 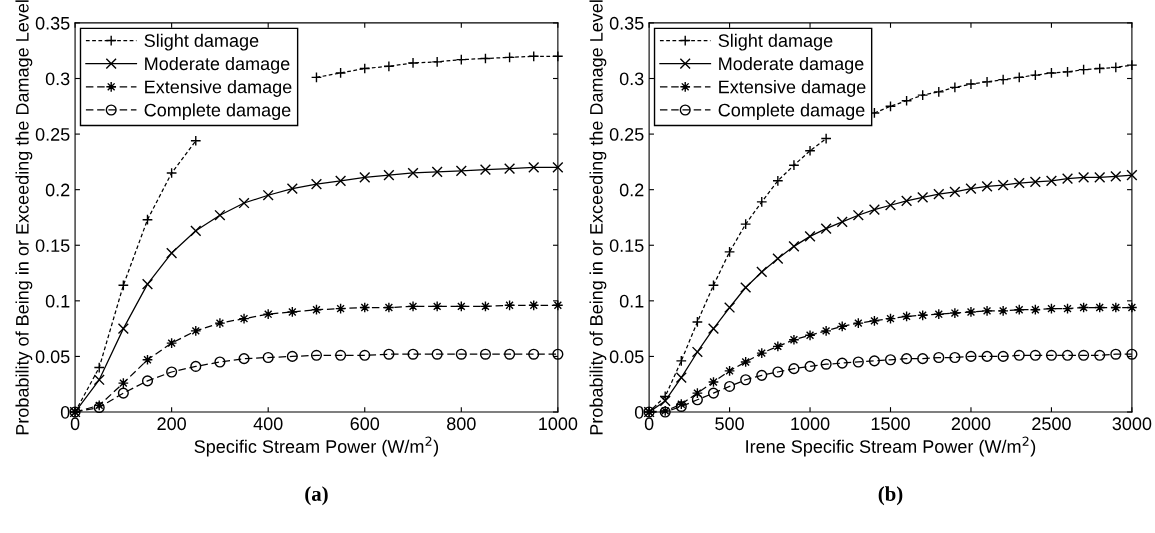 What do you see at coordinates (1132, 424) in the screenshot?
I see `x-tick-label: 3000` at bounding box center [1132, 424].